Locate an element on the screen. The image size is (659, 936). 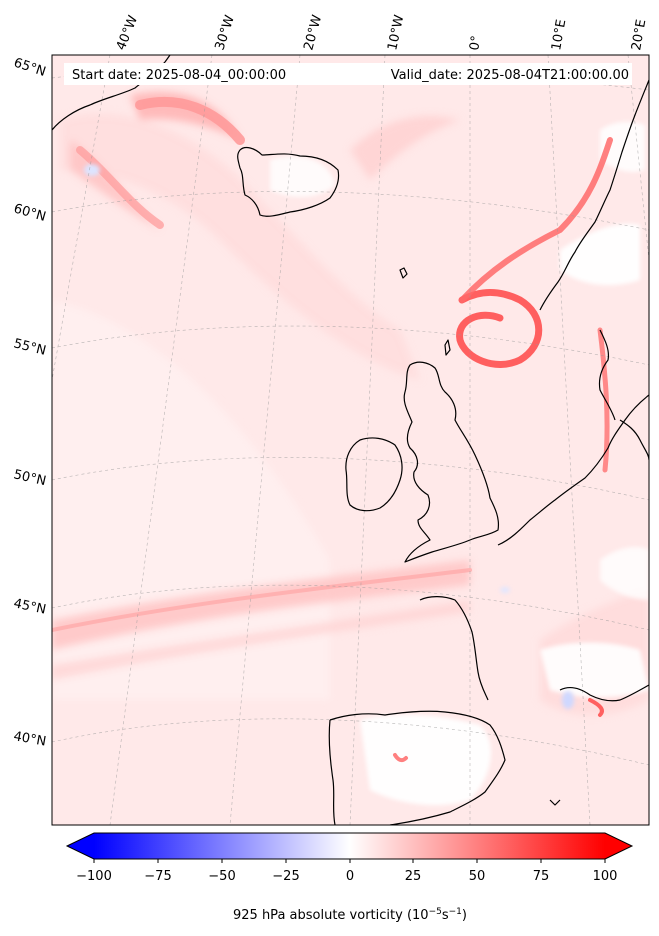
lat-label-60n: 60°N is located at coordinates (30, 212).